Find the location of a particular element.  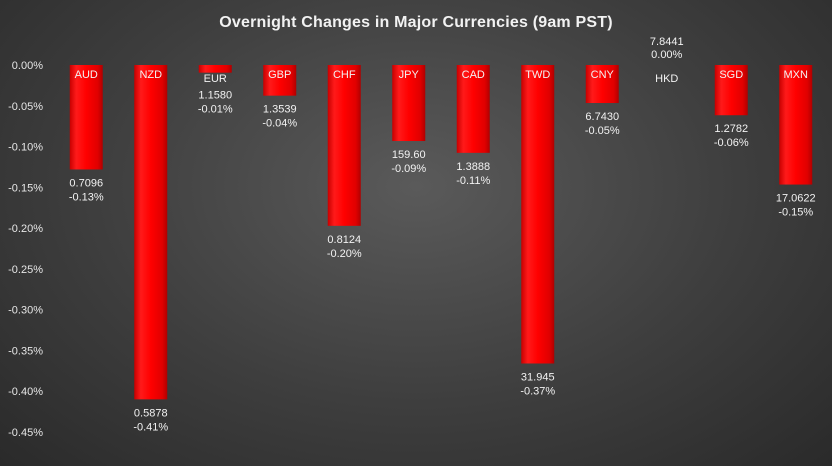

rate-label: 1.3888 is located at coordinates (473, 167).